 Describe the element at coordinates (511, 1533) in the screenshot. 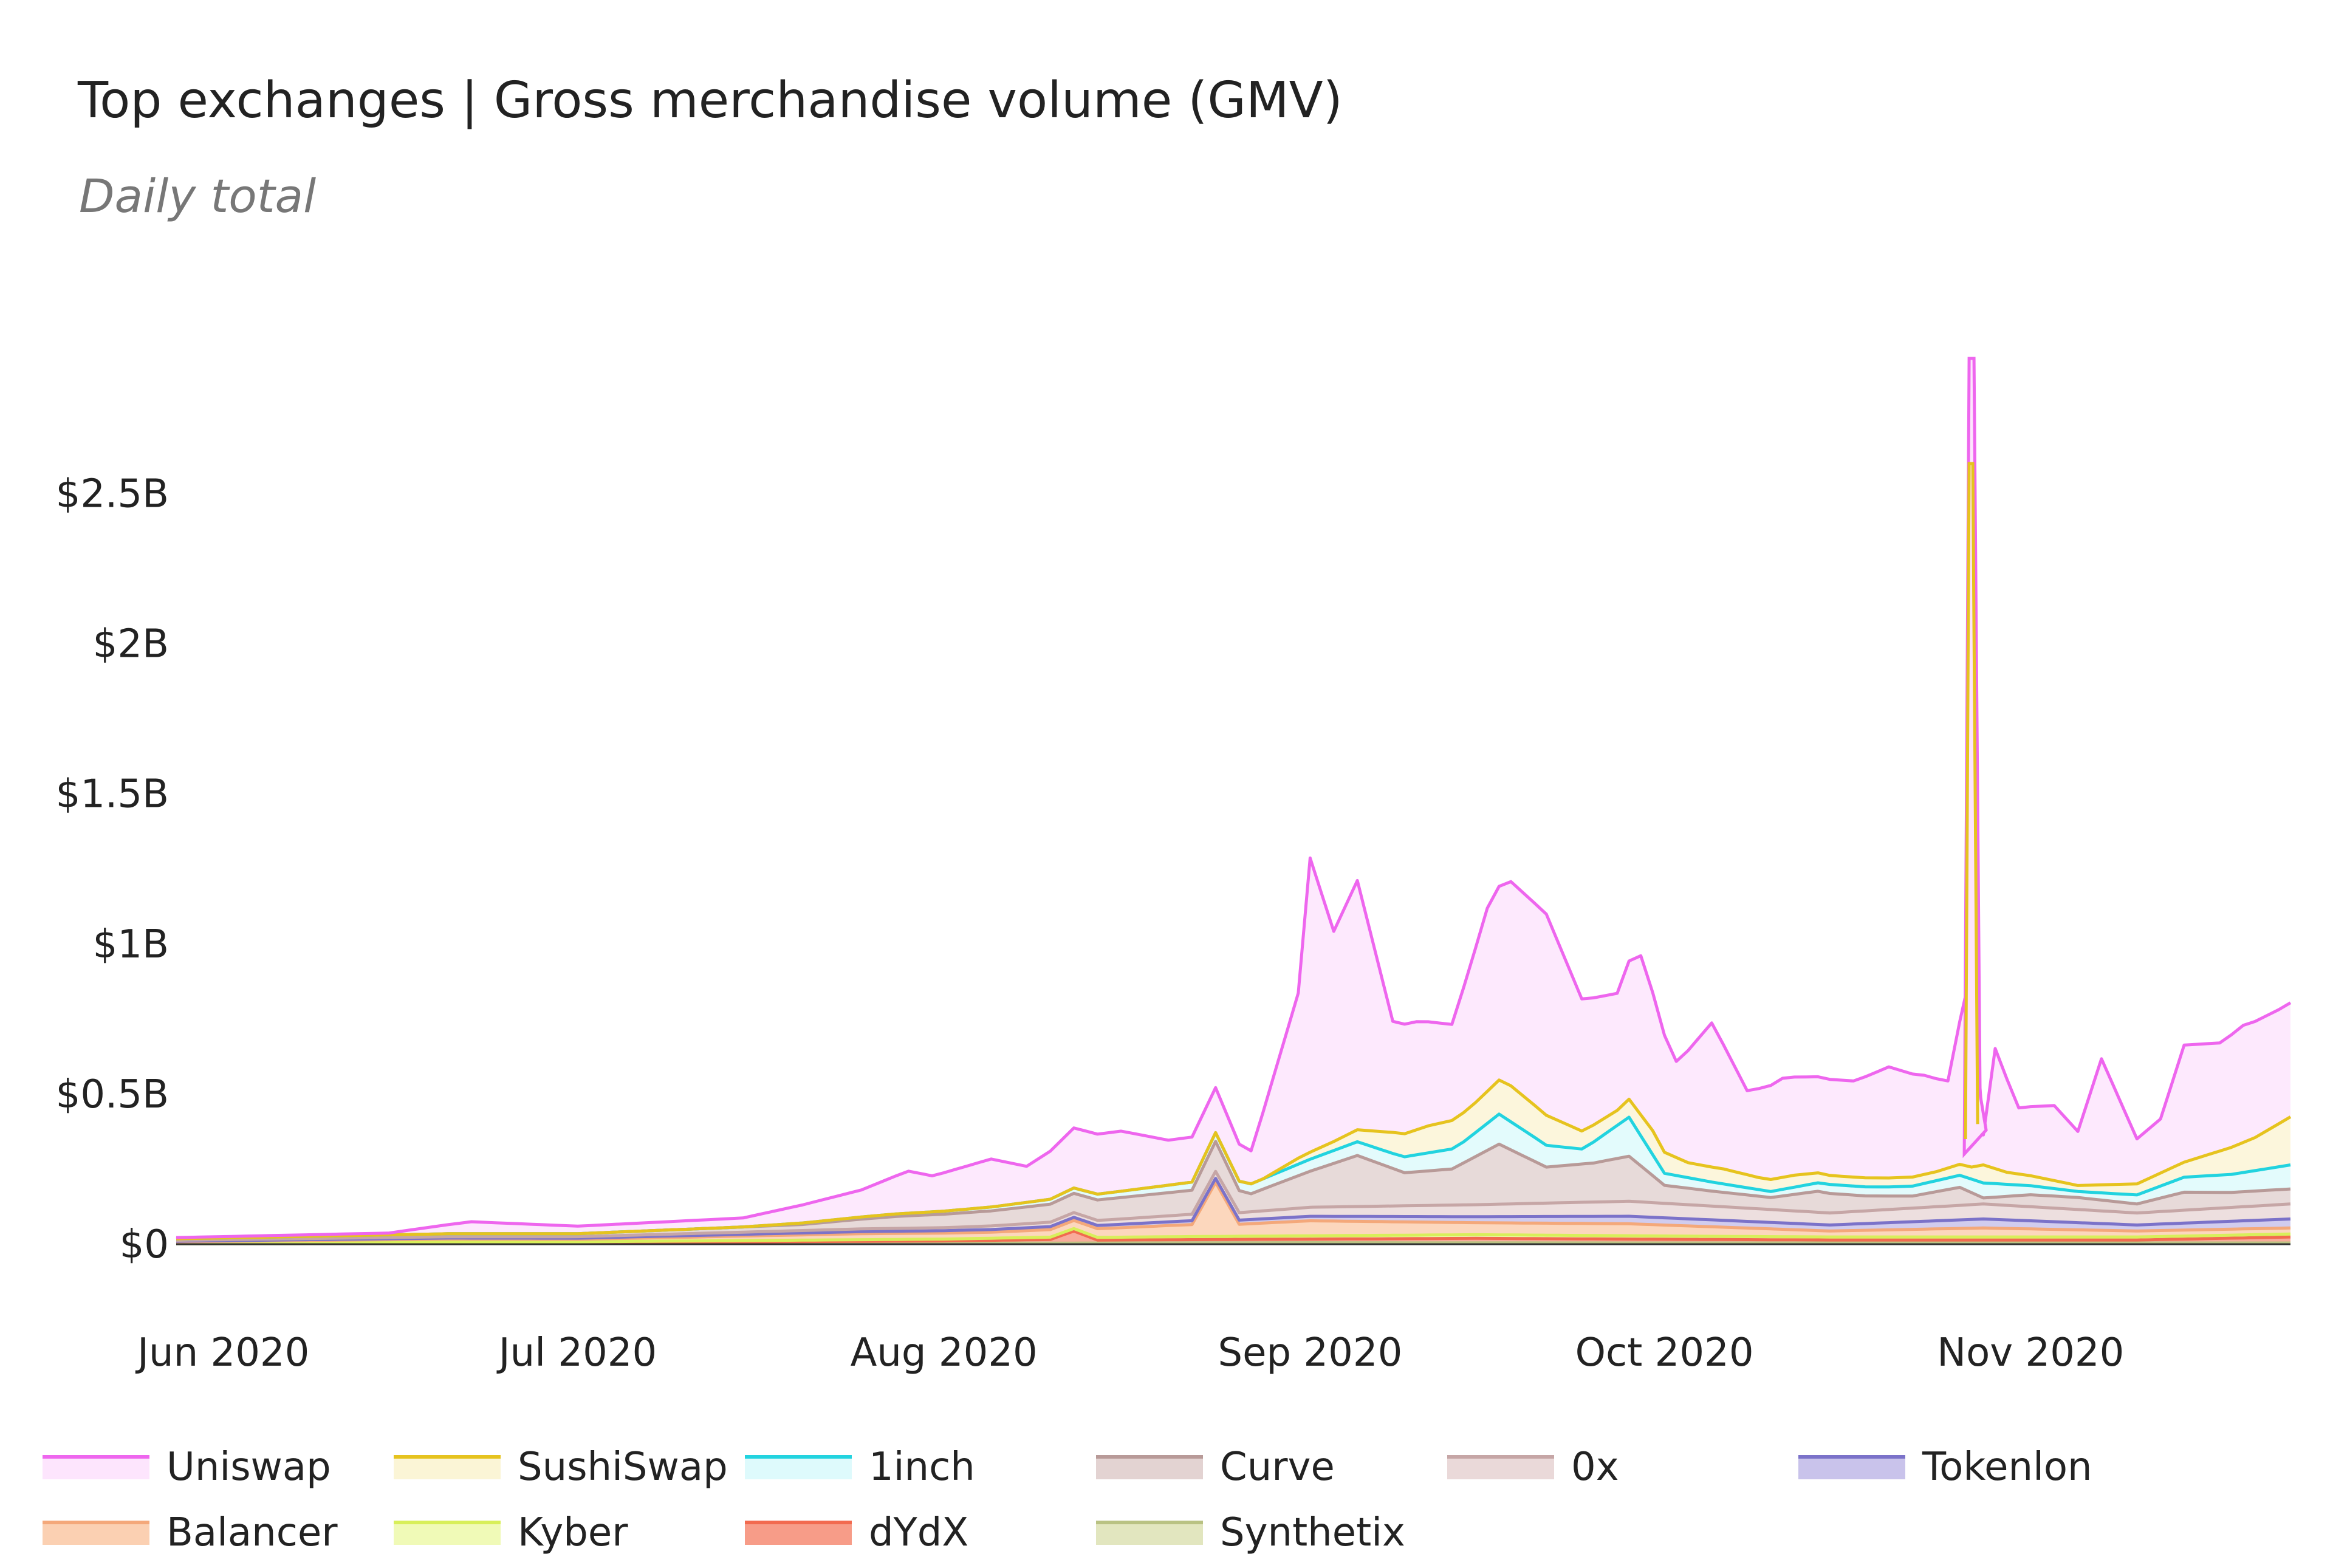

I see `legend-item-kyber: Kyber` at that location.